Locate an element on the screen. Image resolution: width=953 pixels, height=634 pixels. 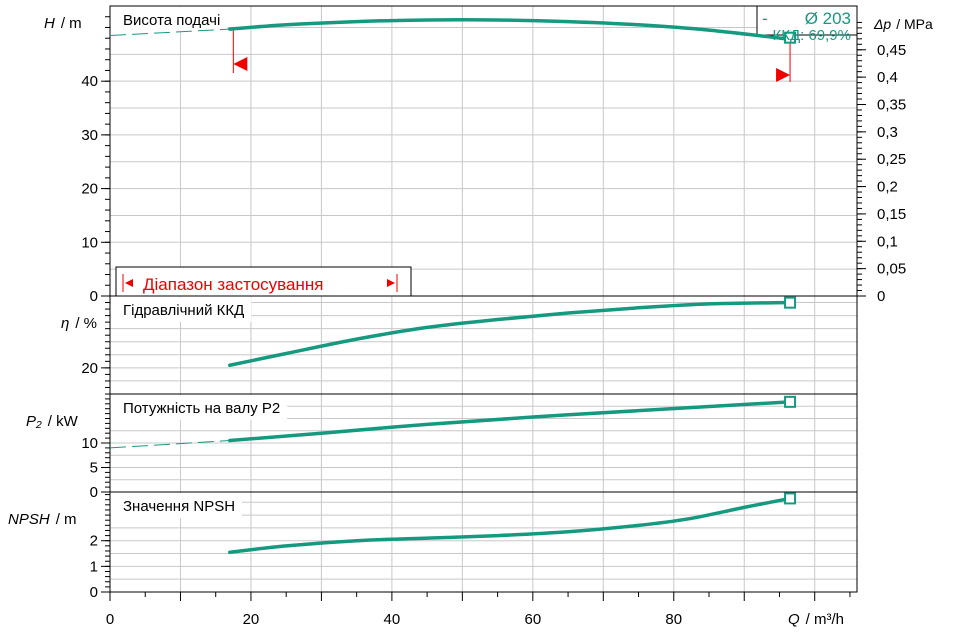
y-tick-label-power: 10 is located at coordinates (89, 443).